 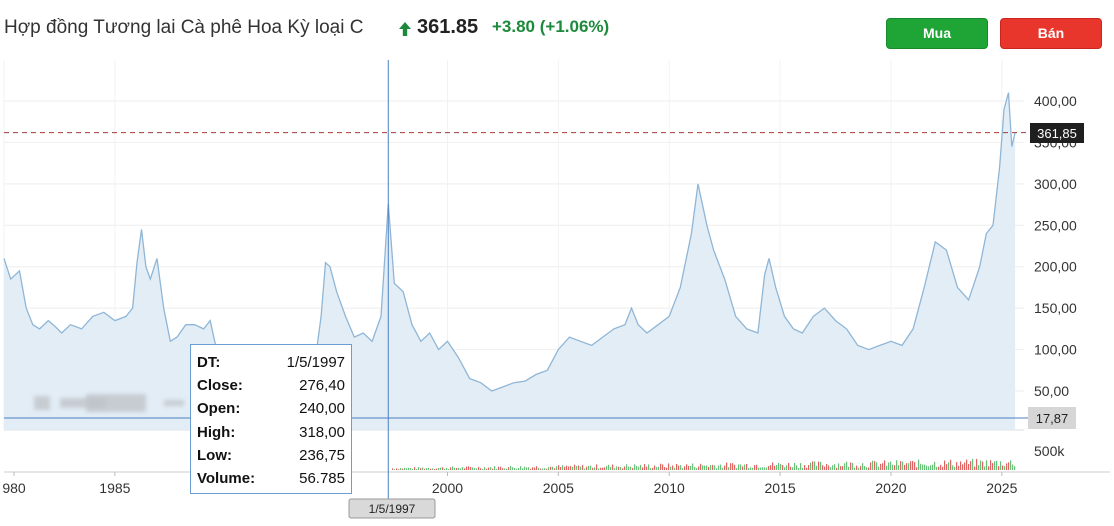 What do you see at coordinates (937, 33) in the screenshot?
I see `buy-button: Mua` at bounding box center [937, 33].